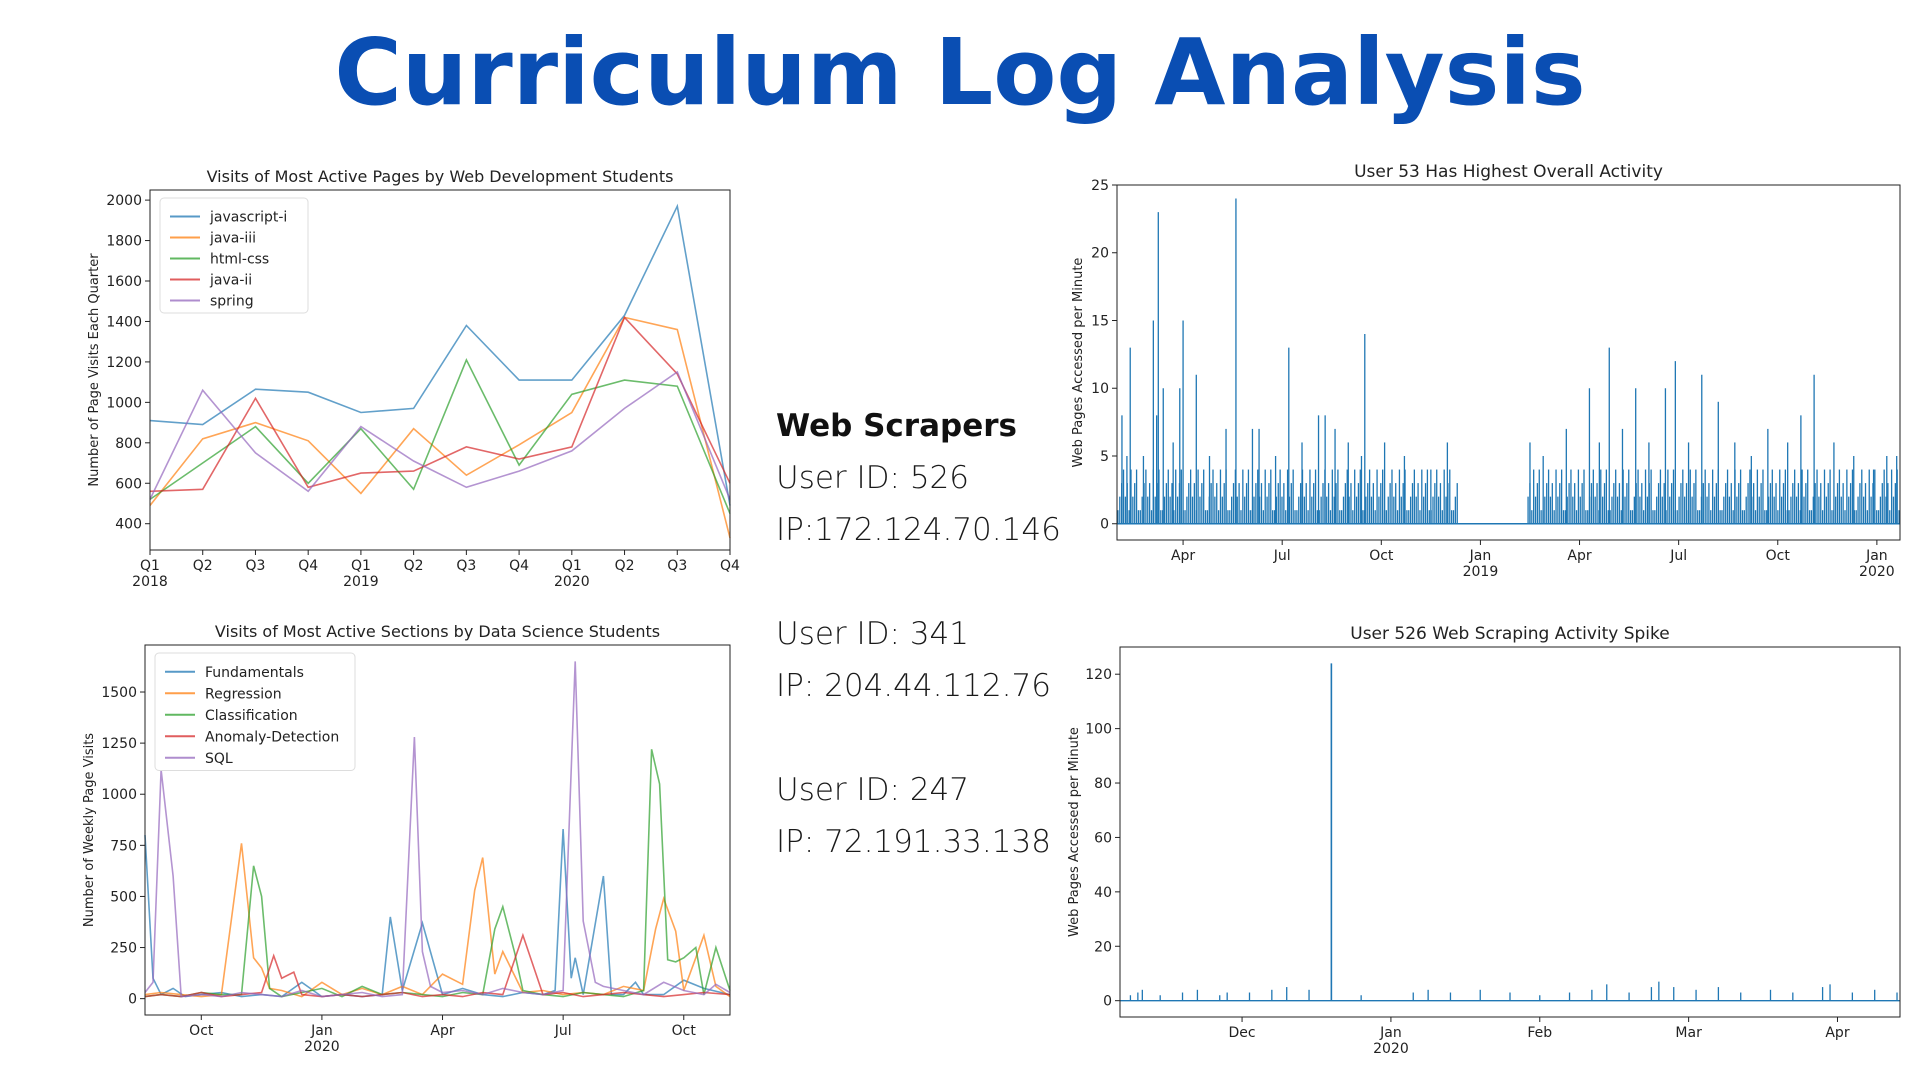 The width and height of the screenshot is (1920, 1080). Describe the element at coordinates (1688, 1033) in the screenshot. I see `x-tick-label: Mar` at that location.